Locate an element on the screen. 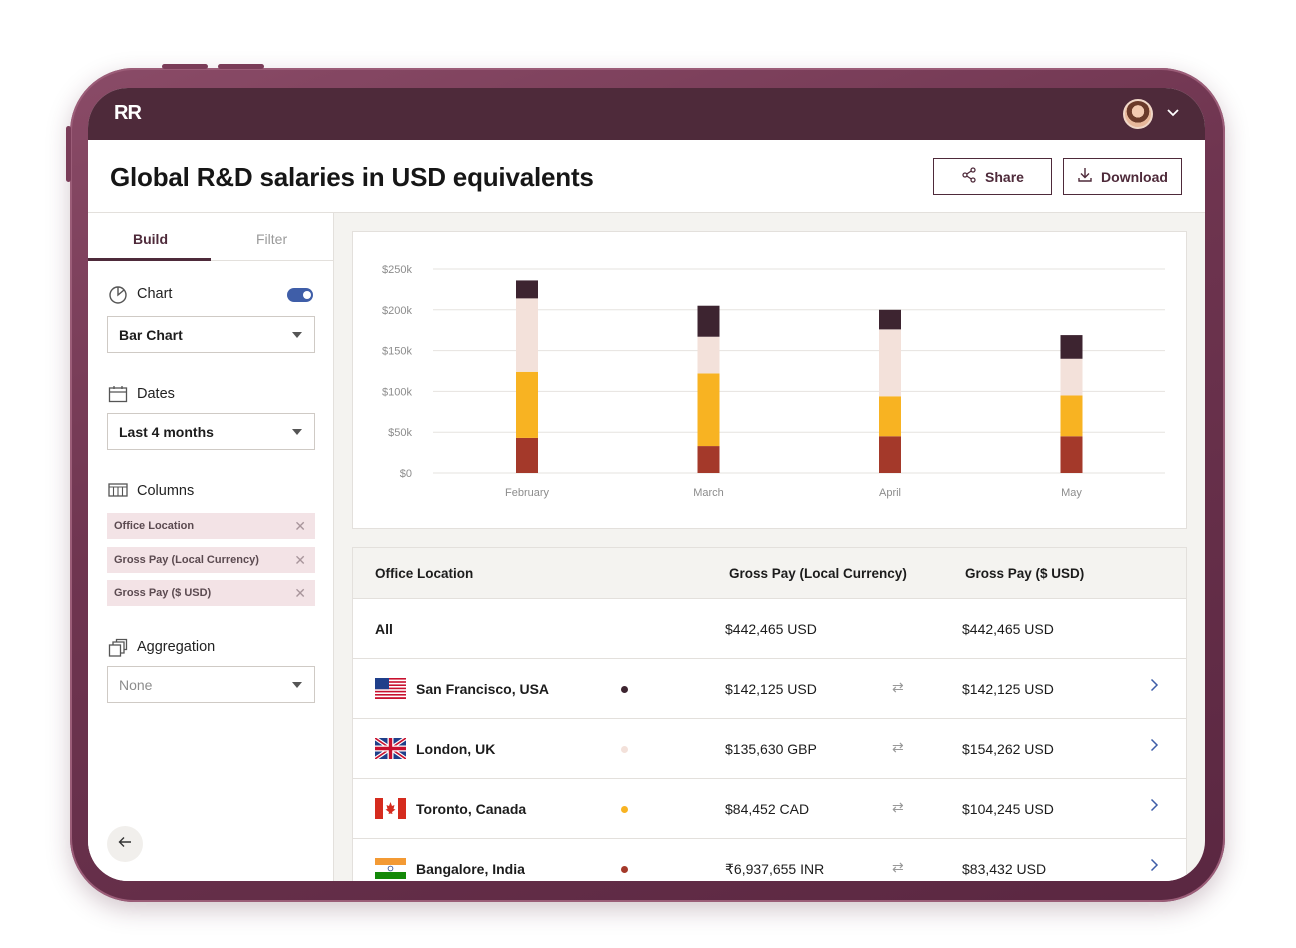  chip-label: Office Location is located at coordinates (154, 526).